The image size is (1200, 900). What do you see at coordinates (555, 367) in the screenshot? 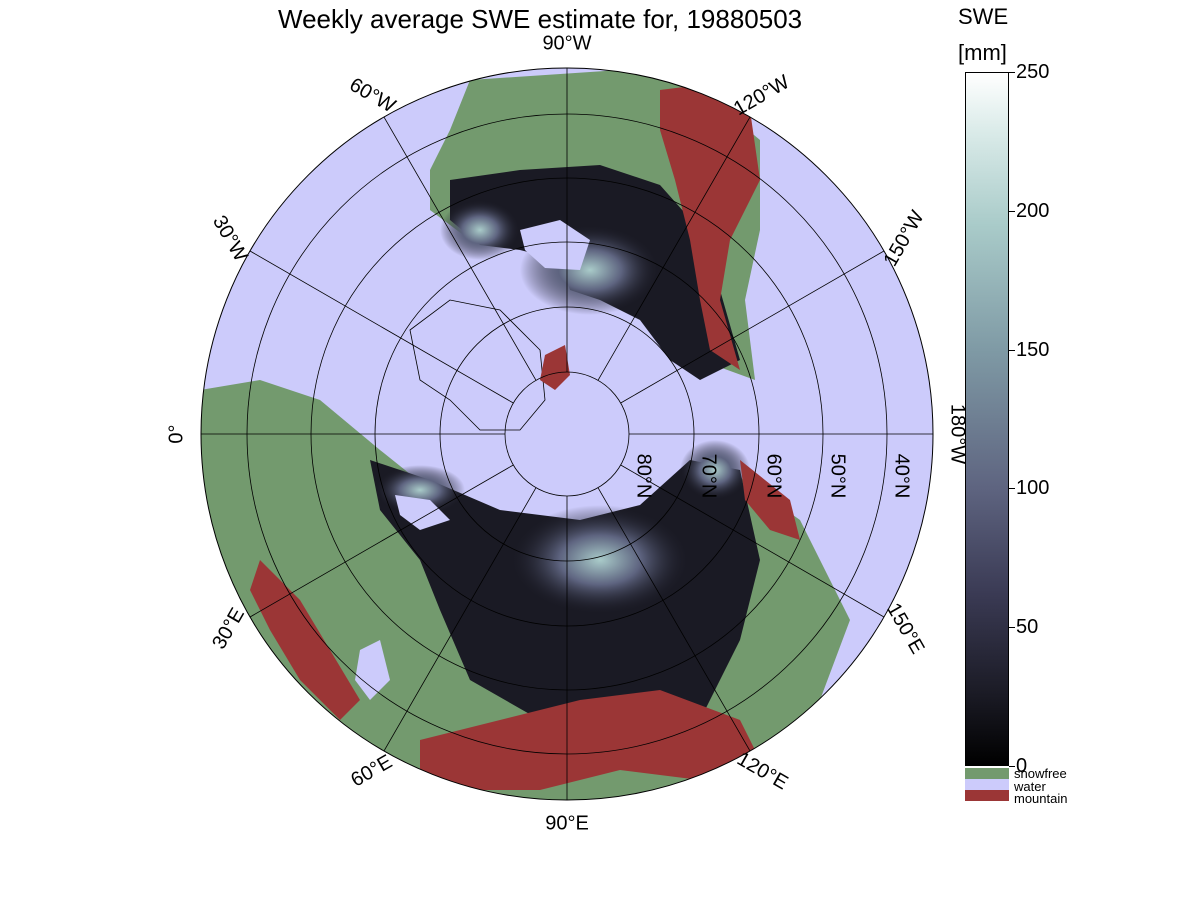
I see `arctic-islands-mountain` at bounding box center [555, 367].